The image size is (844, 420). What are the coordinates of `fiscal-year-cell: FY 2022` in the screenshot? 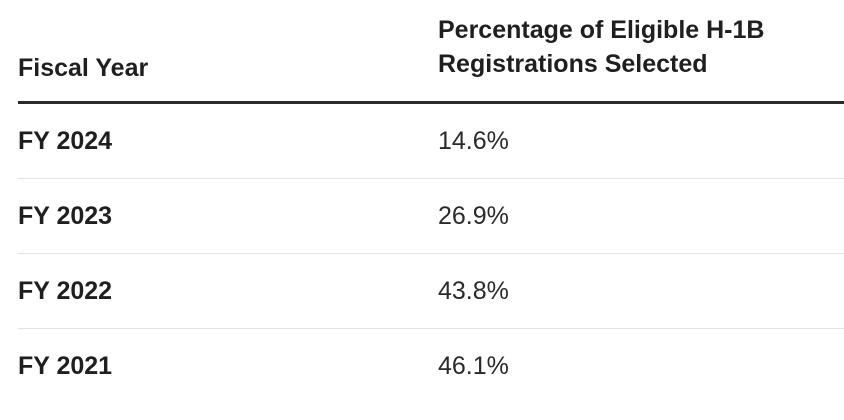 It's located at (65, 291).